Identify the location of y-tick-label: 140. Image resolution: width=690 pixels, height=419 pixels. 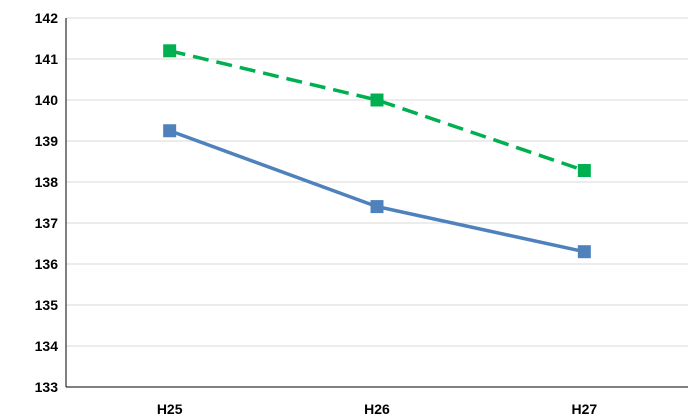
(47, 100).